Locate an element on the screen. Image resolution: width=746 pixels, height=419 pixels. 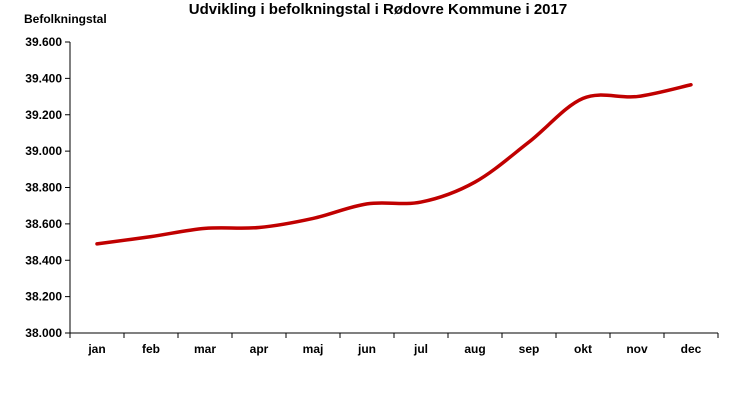
x-tick-label: nov is located at coordinates (637, 349).